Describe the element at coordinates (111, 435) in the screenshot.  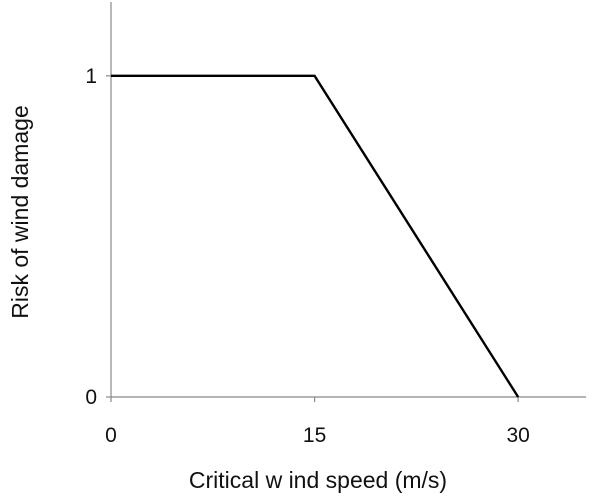
I see `x-tick-label: 0` at that location.